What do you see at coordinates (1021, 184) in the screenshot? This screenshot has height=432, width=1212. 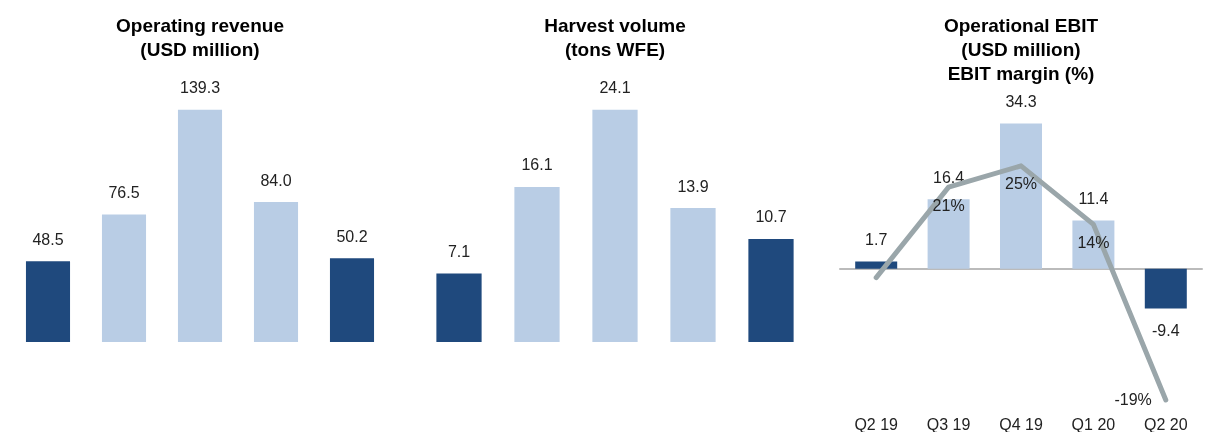 I see `data-label: 25%` at bounding box center [1021, 184].